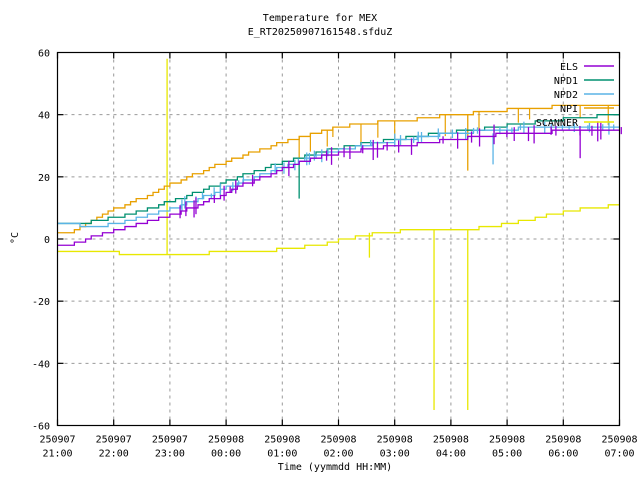  Describe the element at coordinates (507, 454) in the screenshot. I see `x-tick-time: 05:00` at that location.